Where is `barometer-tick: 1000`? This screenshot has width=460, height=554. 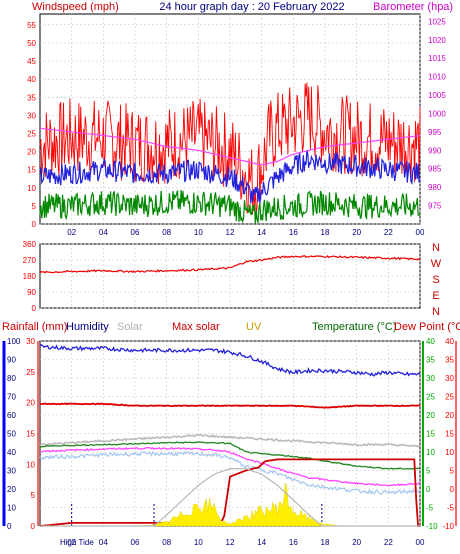
barometer-tick: 1000 is located at coordinates (437, 113).